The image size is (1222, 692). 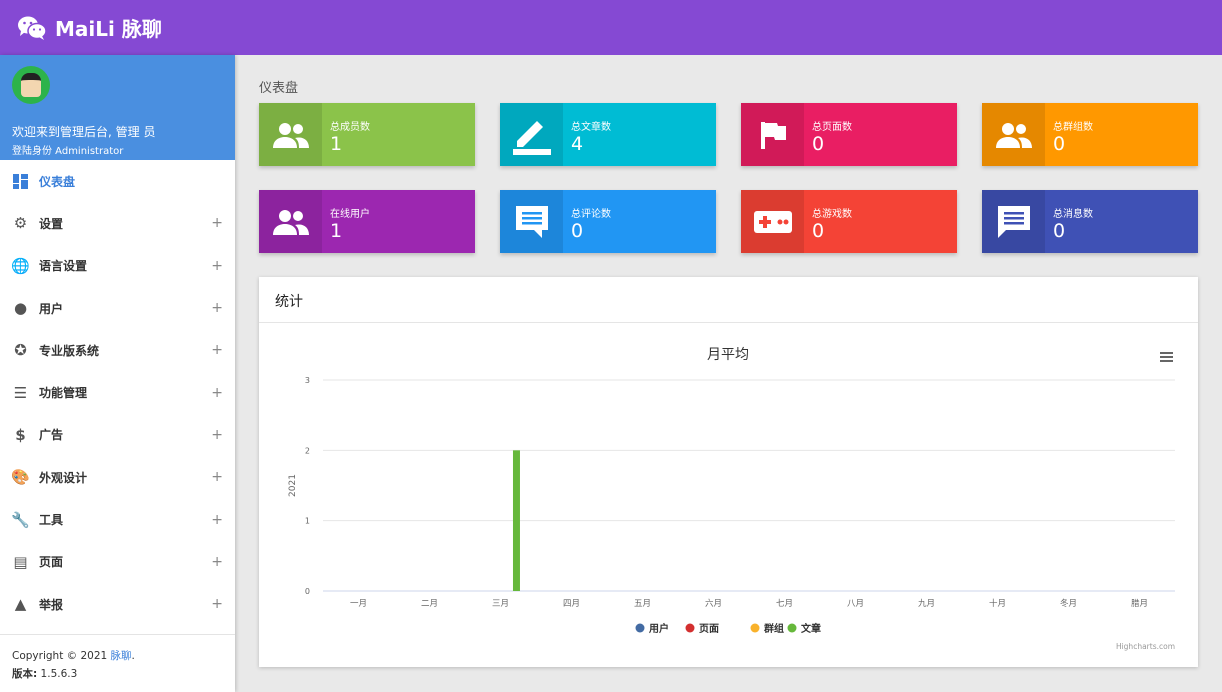 What do you see at coordinates (577, 144) in the screenshot?
I see `stat-value: 4` at bounding box center [577, 144].